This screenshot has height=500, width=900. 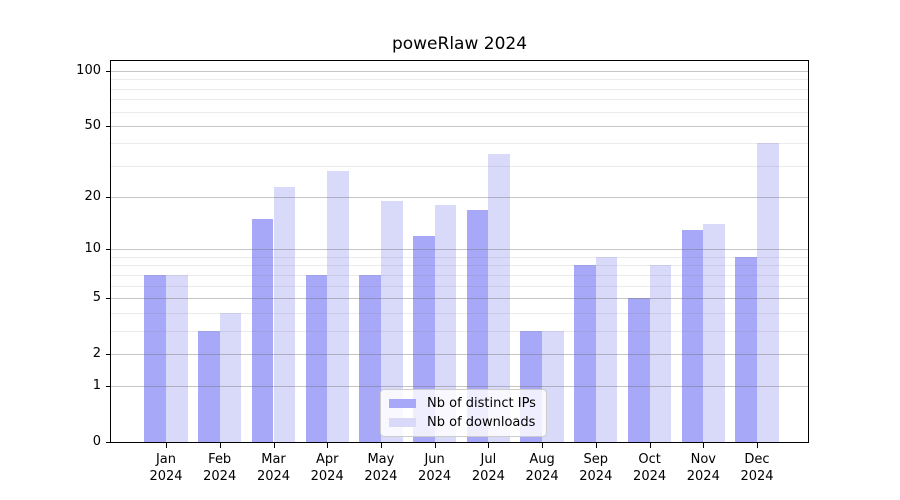 I want to click on y-axis-tick-label: 100, so click(x=88, y=70).